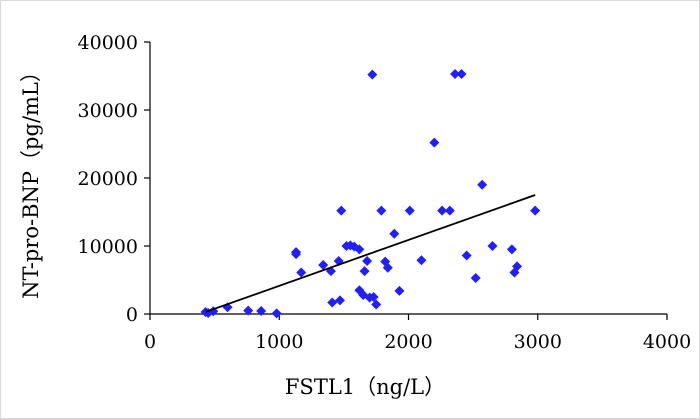  Describe the element at coordinates (150, 342) in the screenshot. I see `x-tick-label: 0` at that location.